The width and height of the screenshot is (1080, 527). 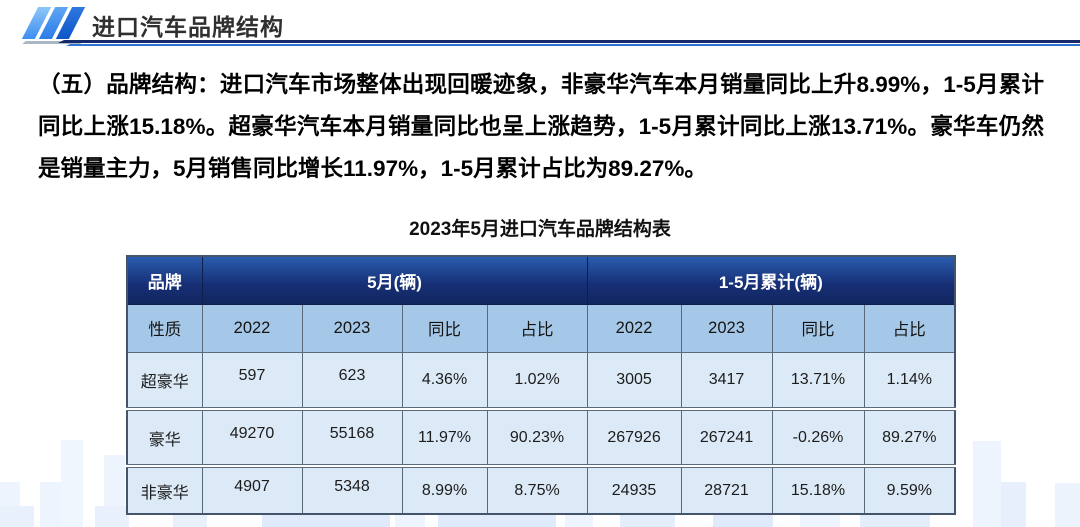 What do you see at coordinates (726, 489) in the screenshot?
I see `table-cell: 28721` at bounding box center [726, 489].